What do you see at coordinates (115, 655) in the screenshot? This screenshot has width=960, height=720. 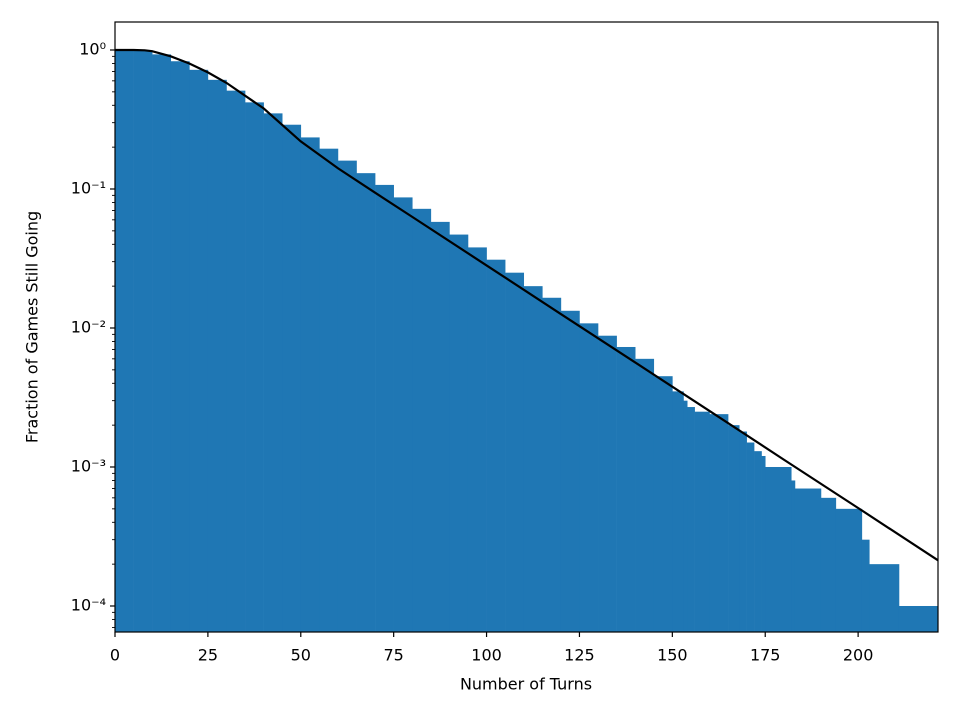 I see `x-tick-label: 0` at bounding box center [115, 655].